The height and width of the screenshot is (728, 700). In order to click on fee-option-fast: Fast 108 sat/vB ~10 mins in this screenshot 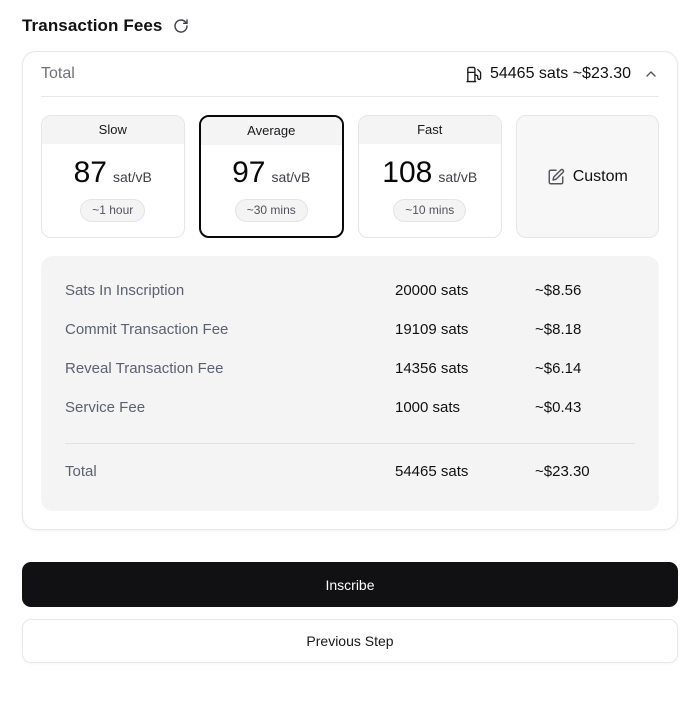, I will do `click(430, 176)`.